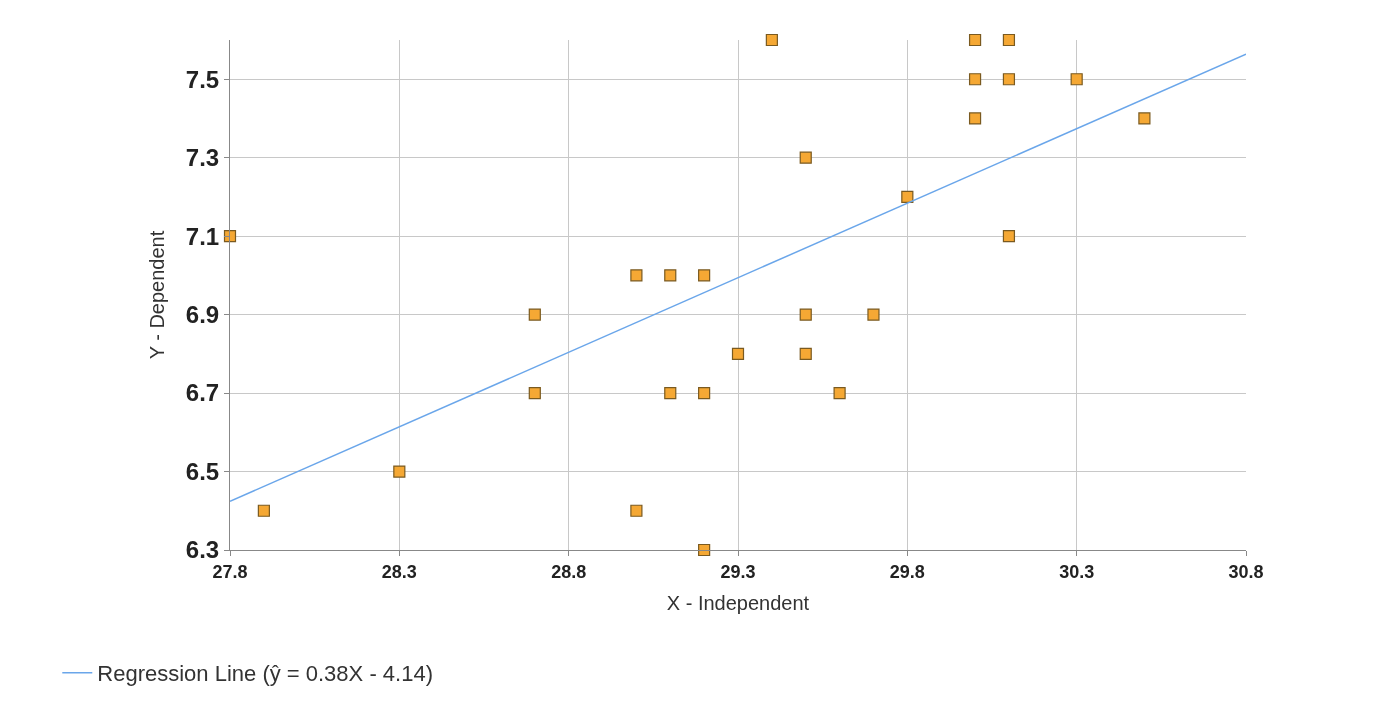  Describe the element at coordinates (399, 571) in the screenshot. I see `x-tick-label: 28.3` at that location.